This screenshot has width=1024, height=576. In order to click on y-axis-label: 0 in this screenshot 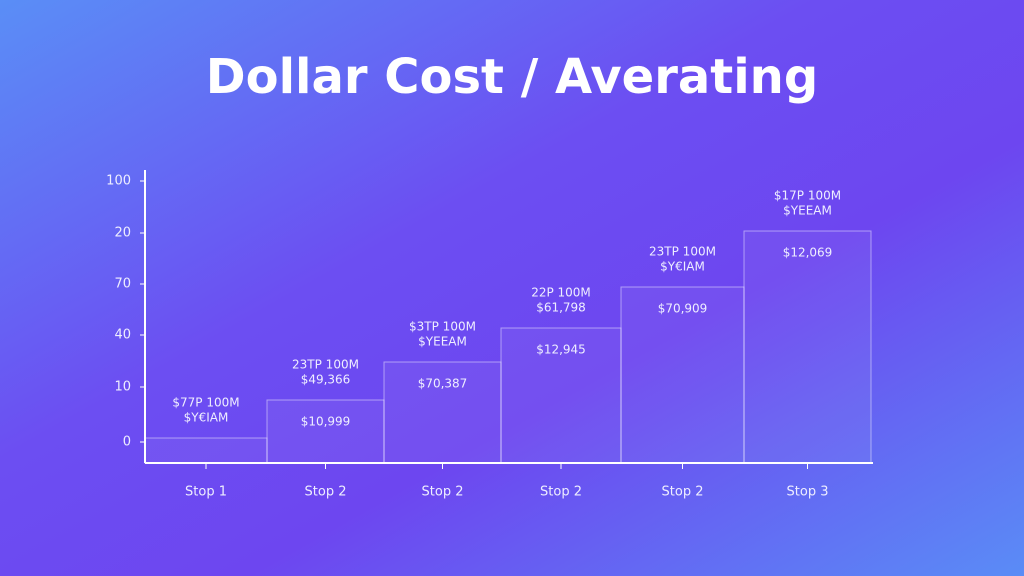, I will do `click(127, 442)`.